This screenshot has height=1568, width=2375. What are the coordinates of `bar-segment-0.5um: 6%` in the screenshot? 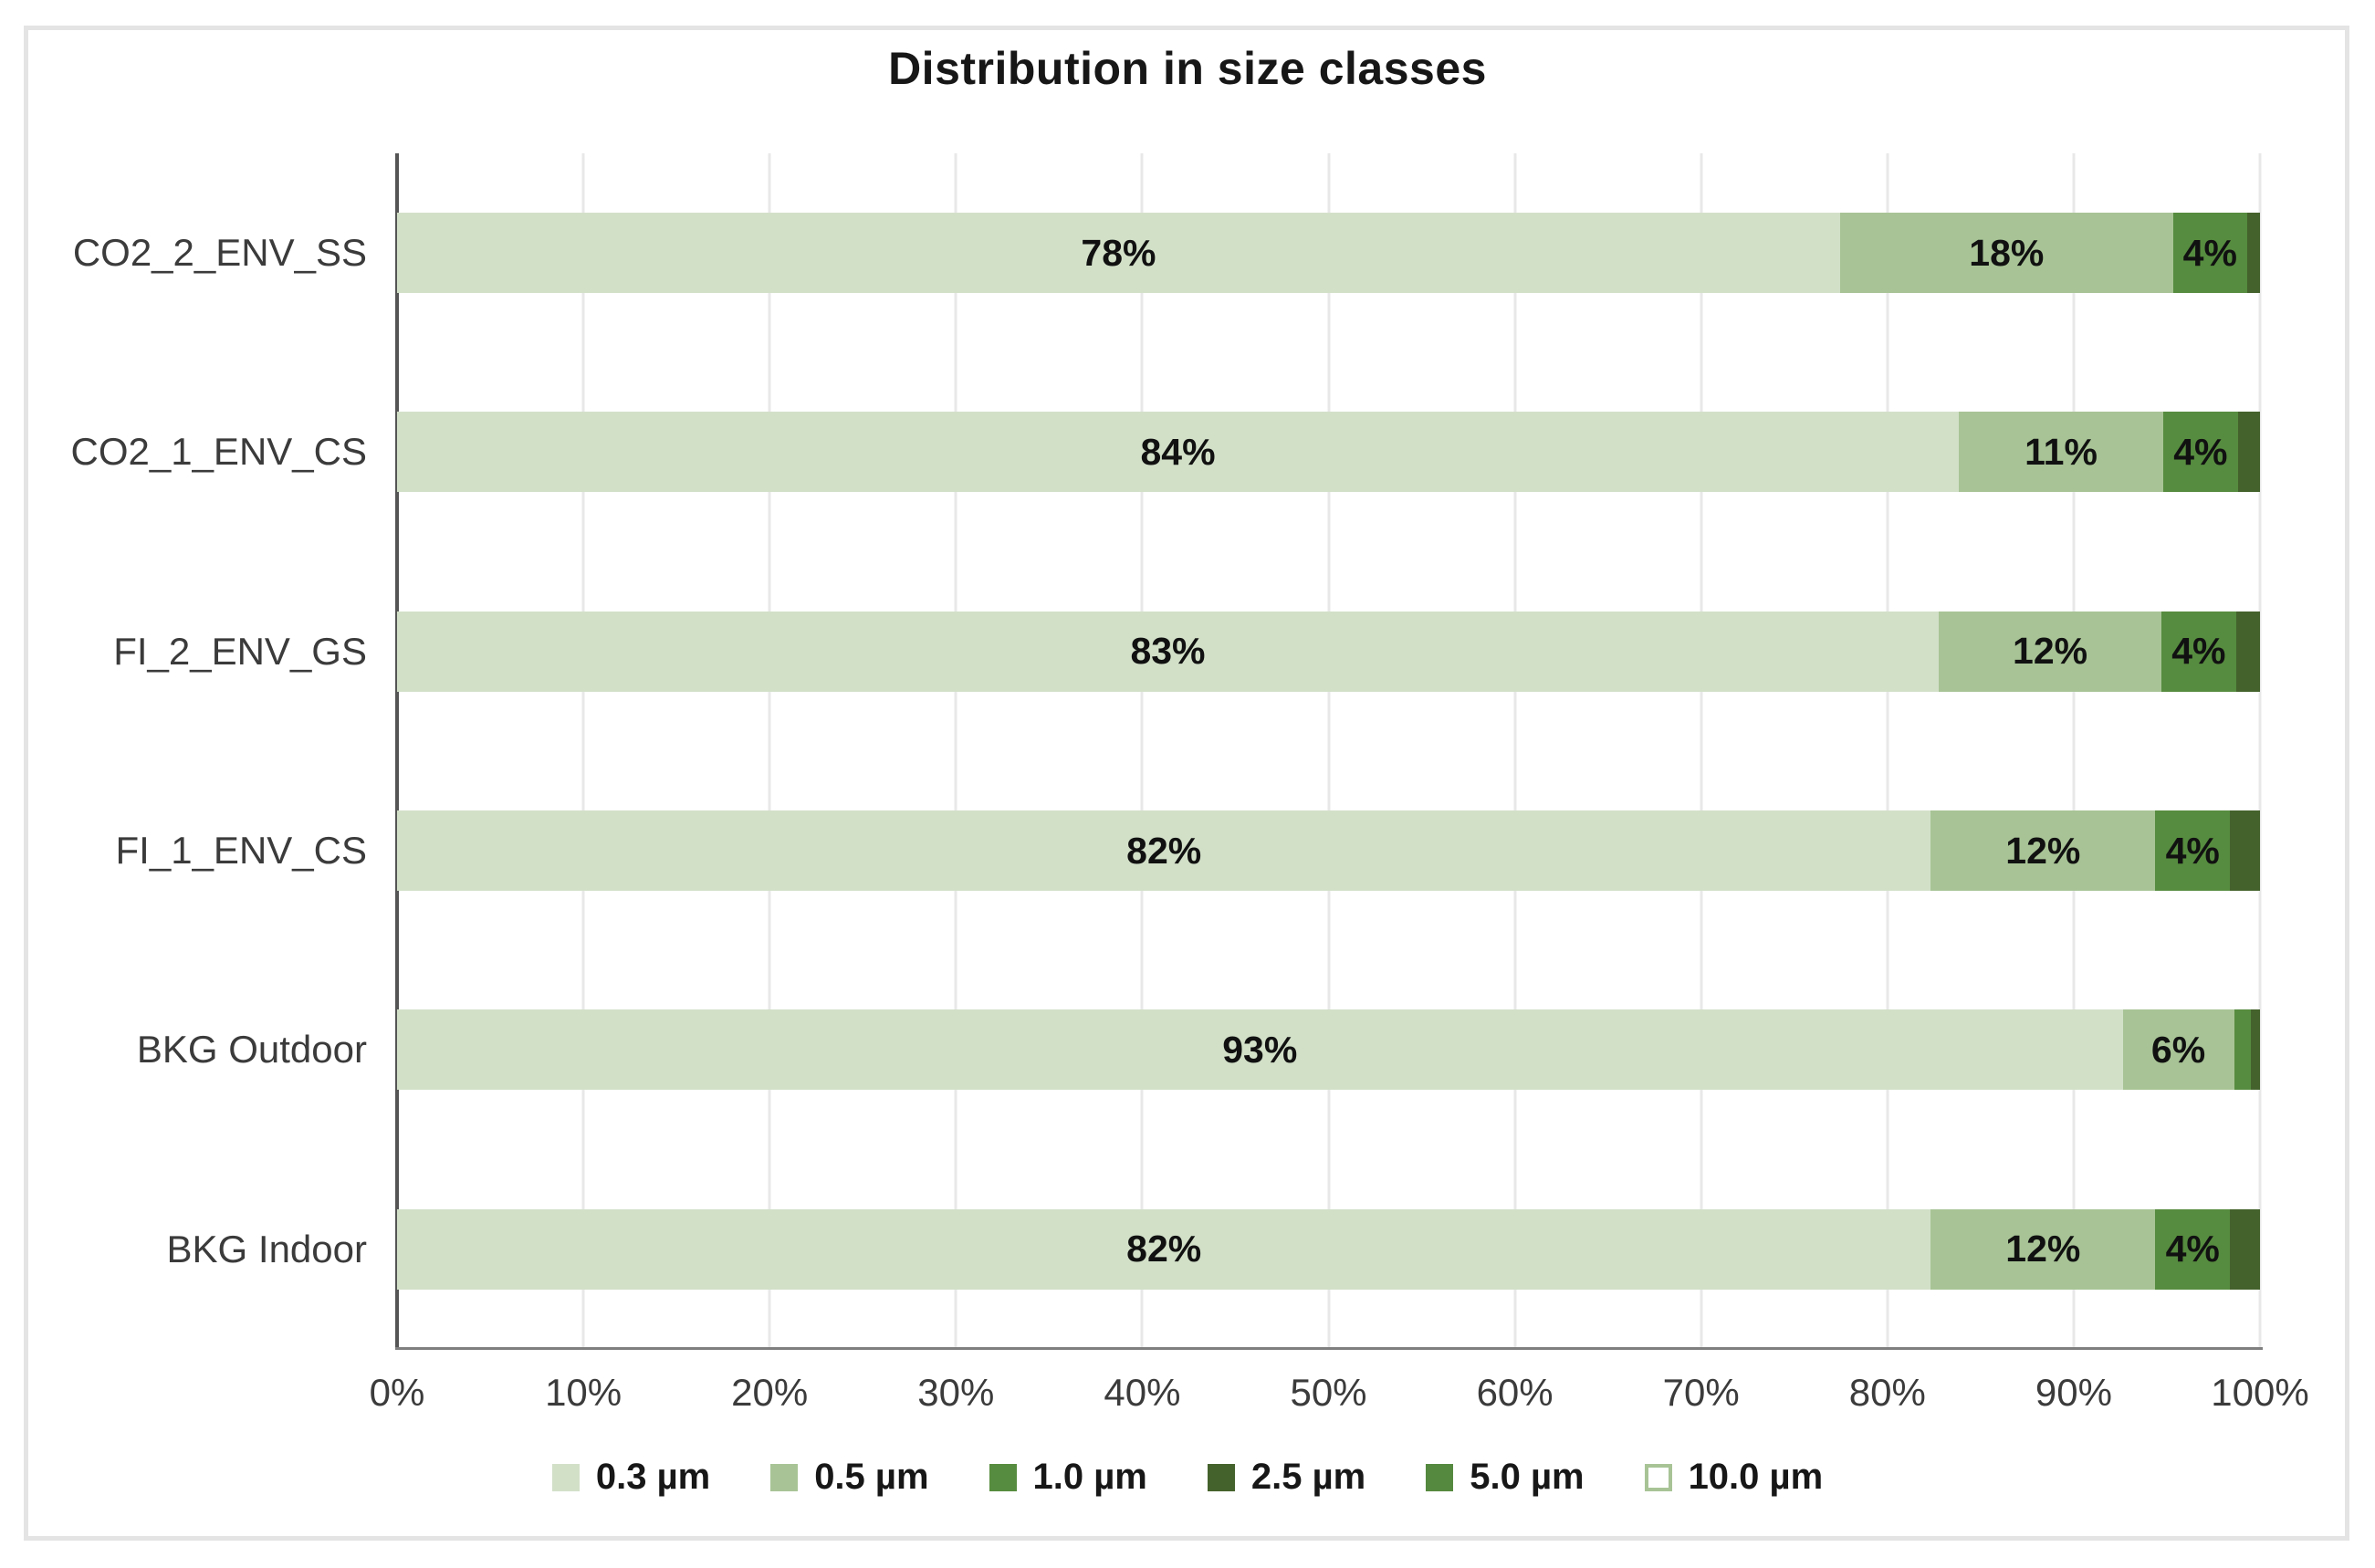 It's located at (2178, 1050).